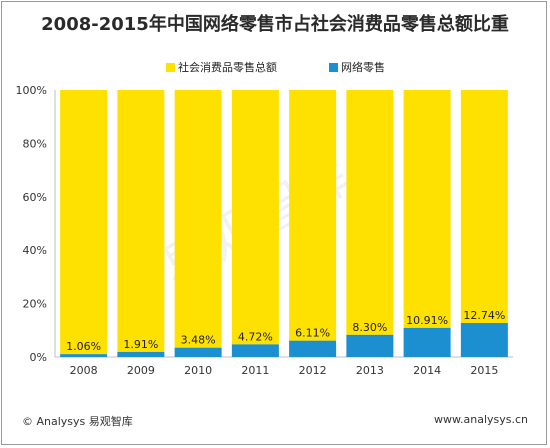 The width and height of the screenshot is (550, 448). I want to click on data-label: 1.06%, so click(83, 346).